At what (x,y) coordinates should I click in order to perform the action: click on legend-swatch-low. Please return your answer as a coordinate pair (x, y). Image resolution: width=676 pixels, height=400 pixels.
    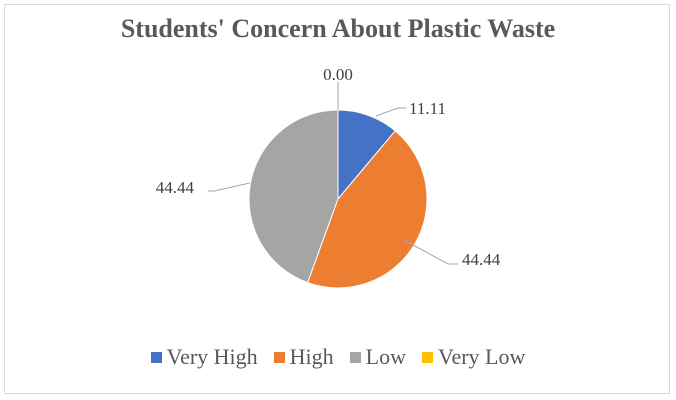
    Looking at the image, I should click on (355, 357).